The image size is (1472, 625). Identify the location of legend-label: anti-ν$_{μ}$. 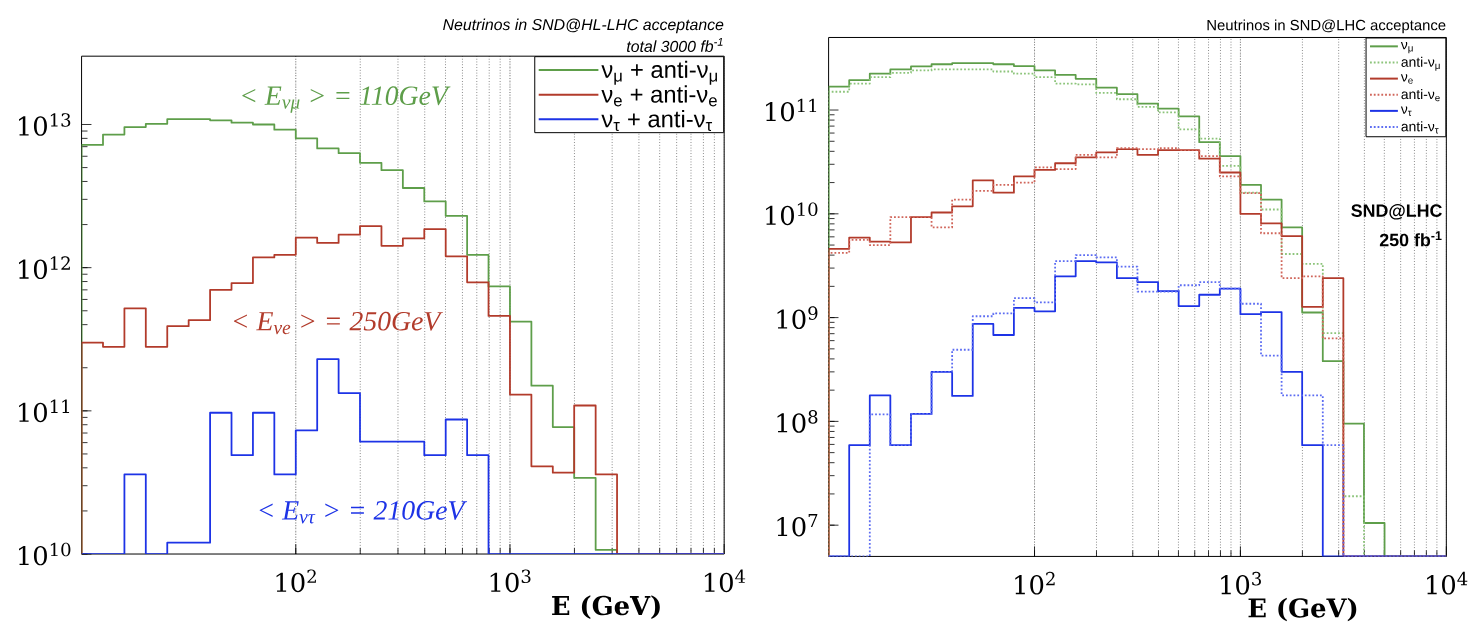
(1420, 63).